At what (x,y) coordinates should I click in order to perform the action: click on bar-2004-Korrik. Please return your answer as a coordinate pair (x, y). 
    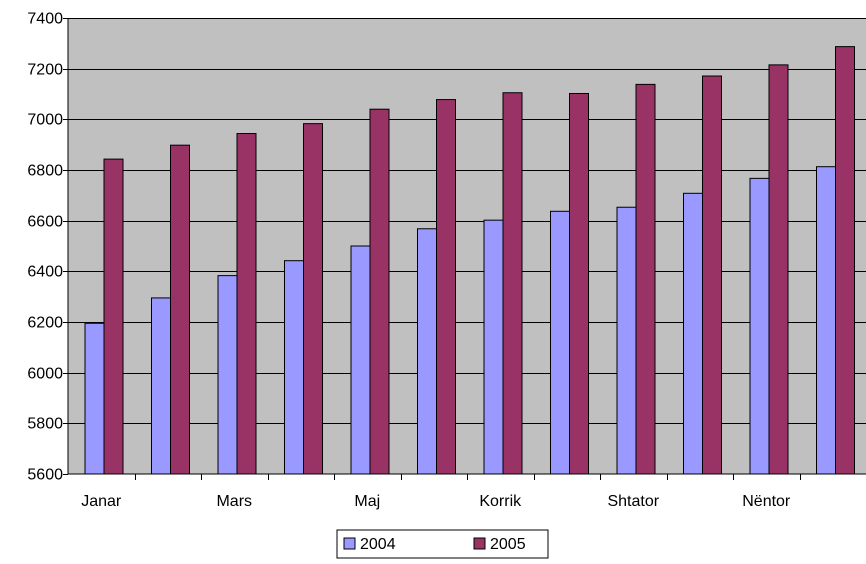
    Looking at the image, I should click on (493, 347).